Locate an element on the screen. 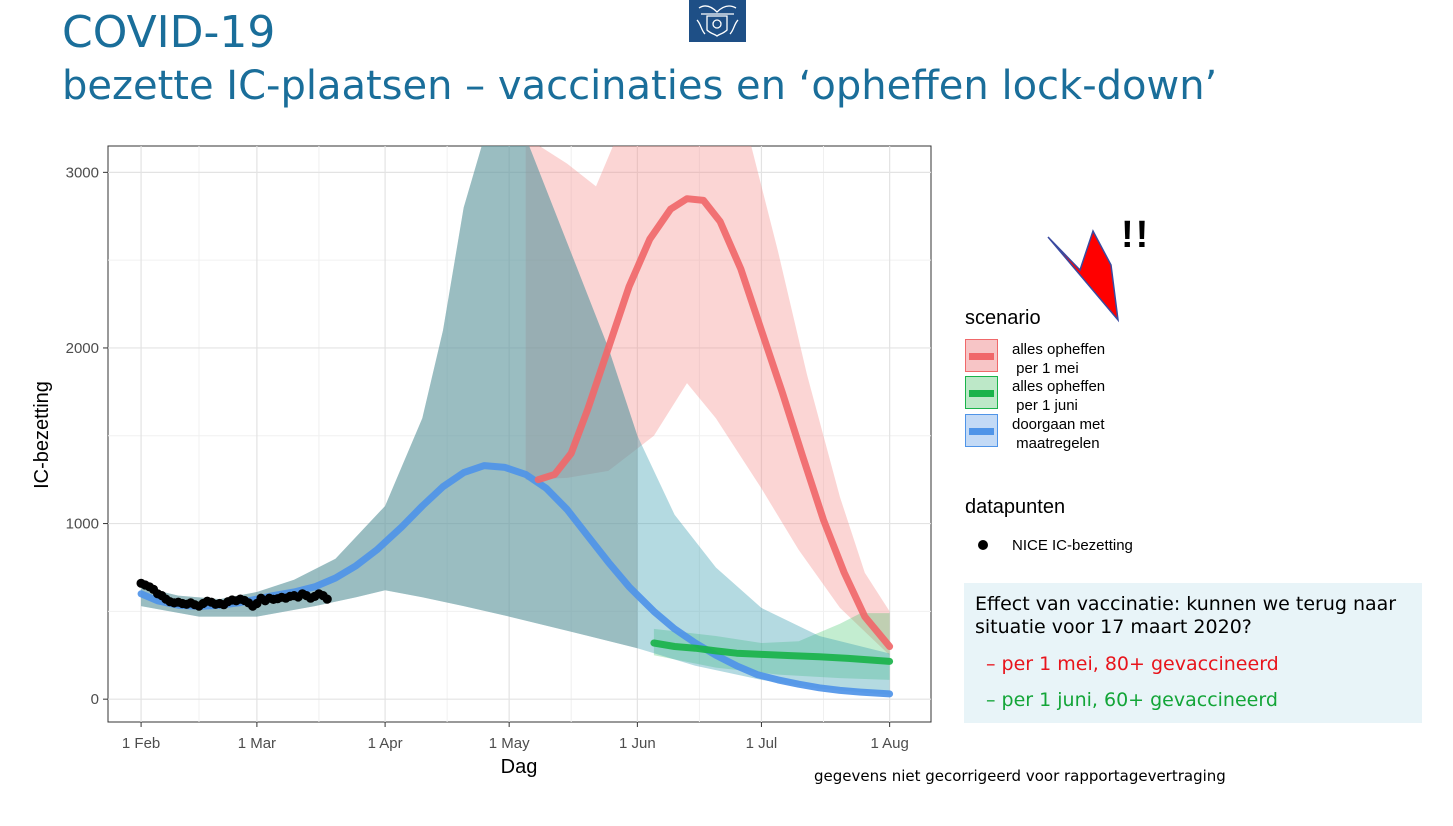 This screenshot has width=1453, height=826. y-tick-label: 2000 is located at coordinates (82, 348).